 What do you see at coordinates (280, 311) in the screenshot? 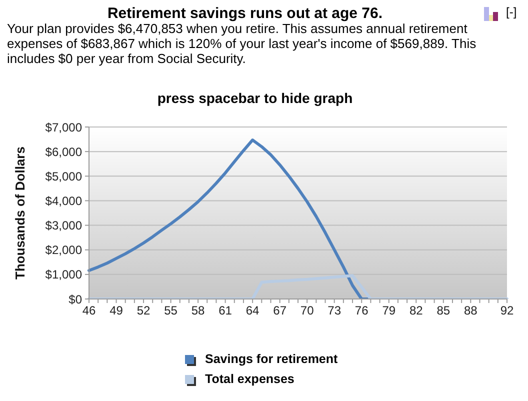
I see `x-tick-label: 67` at bounding box center [280, 311].